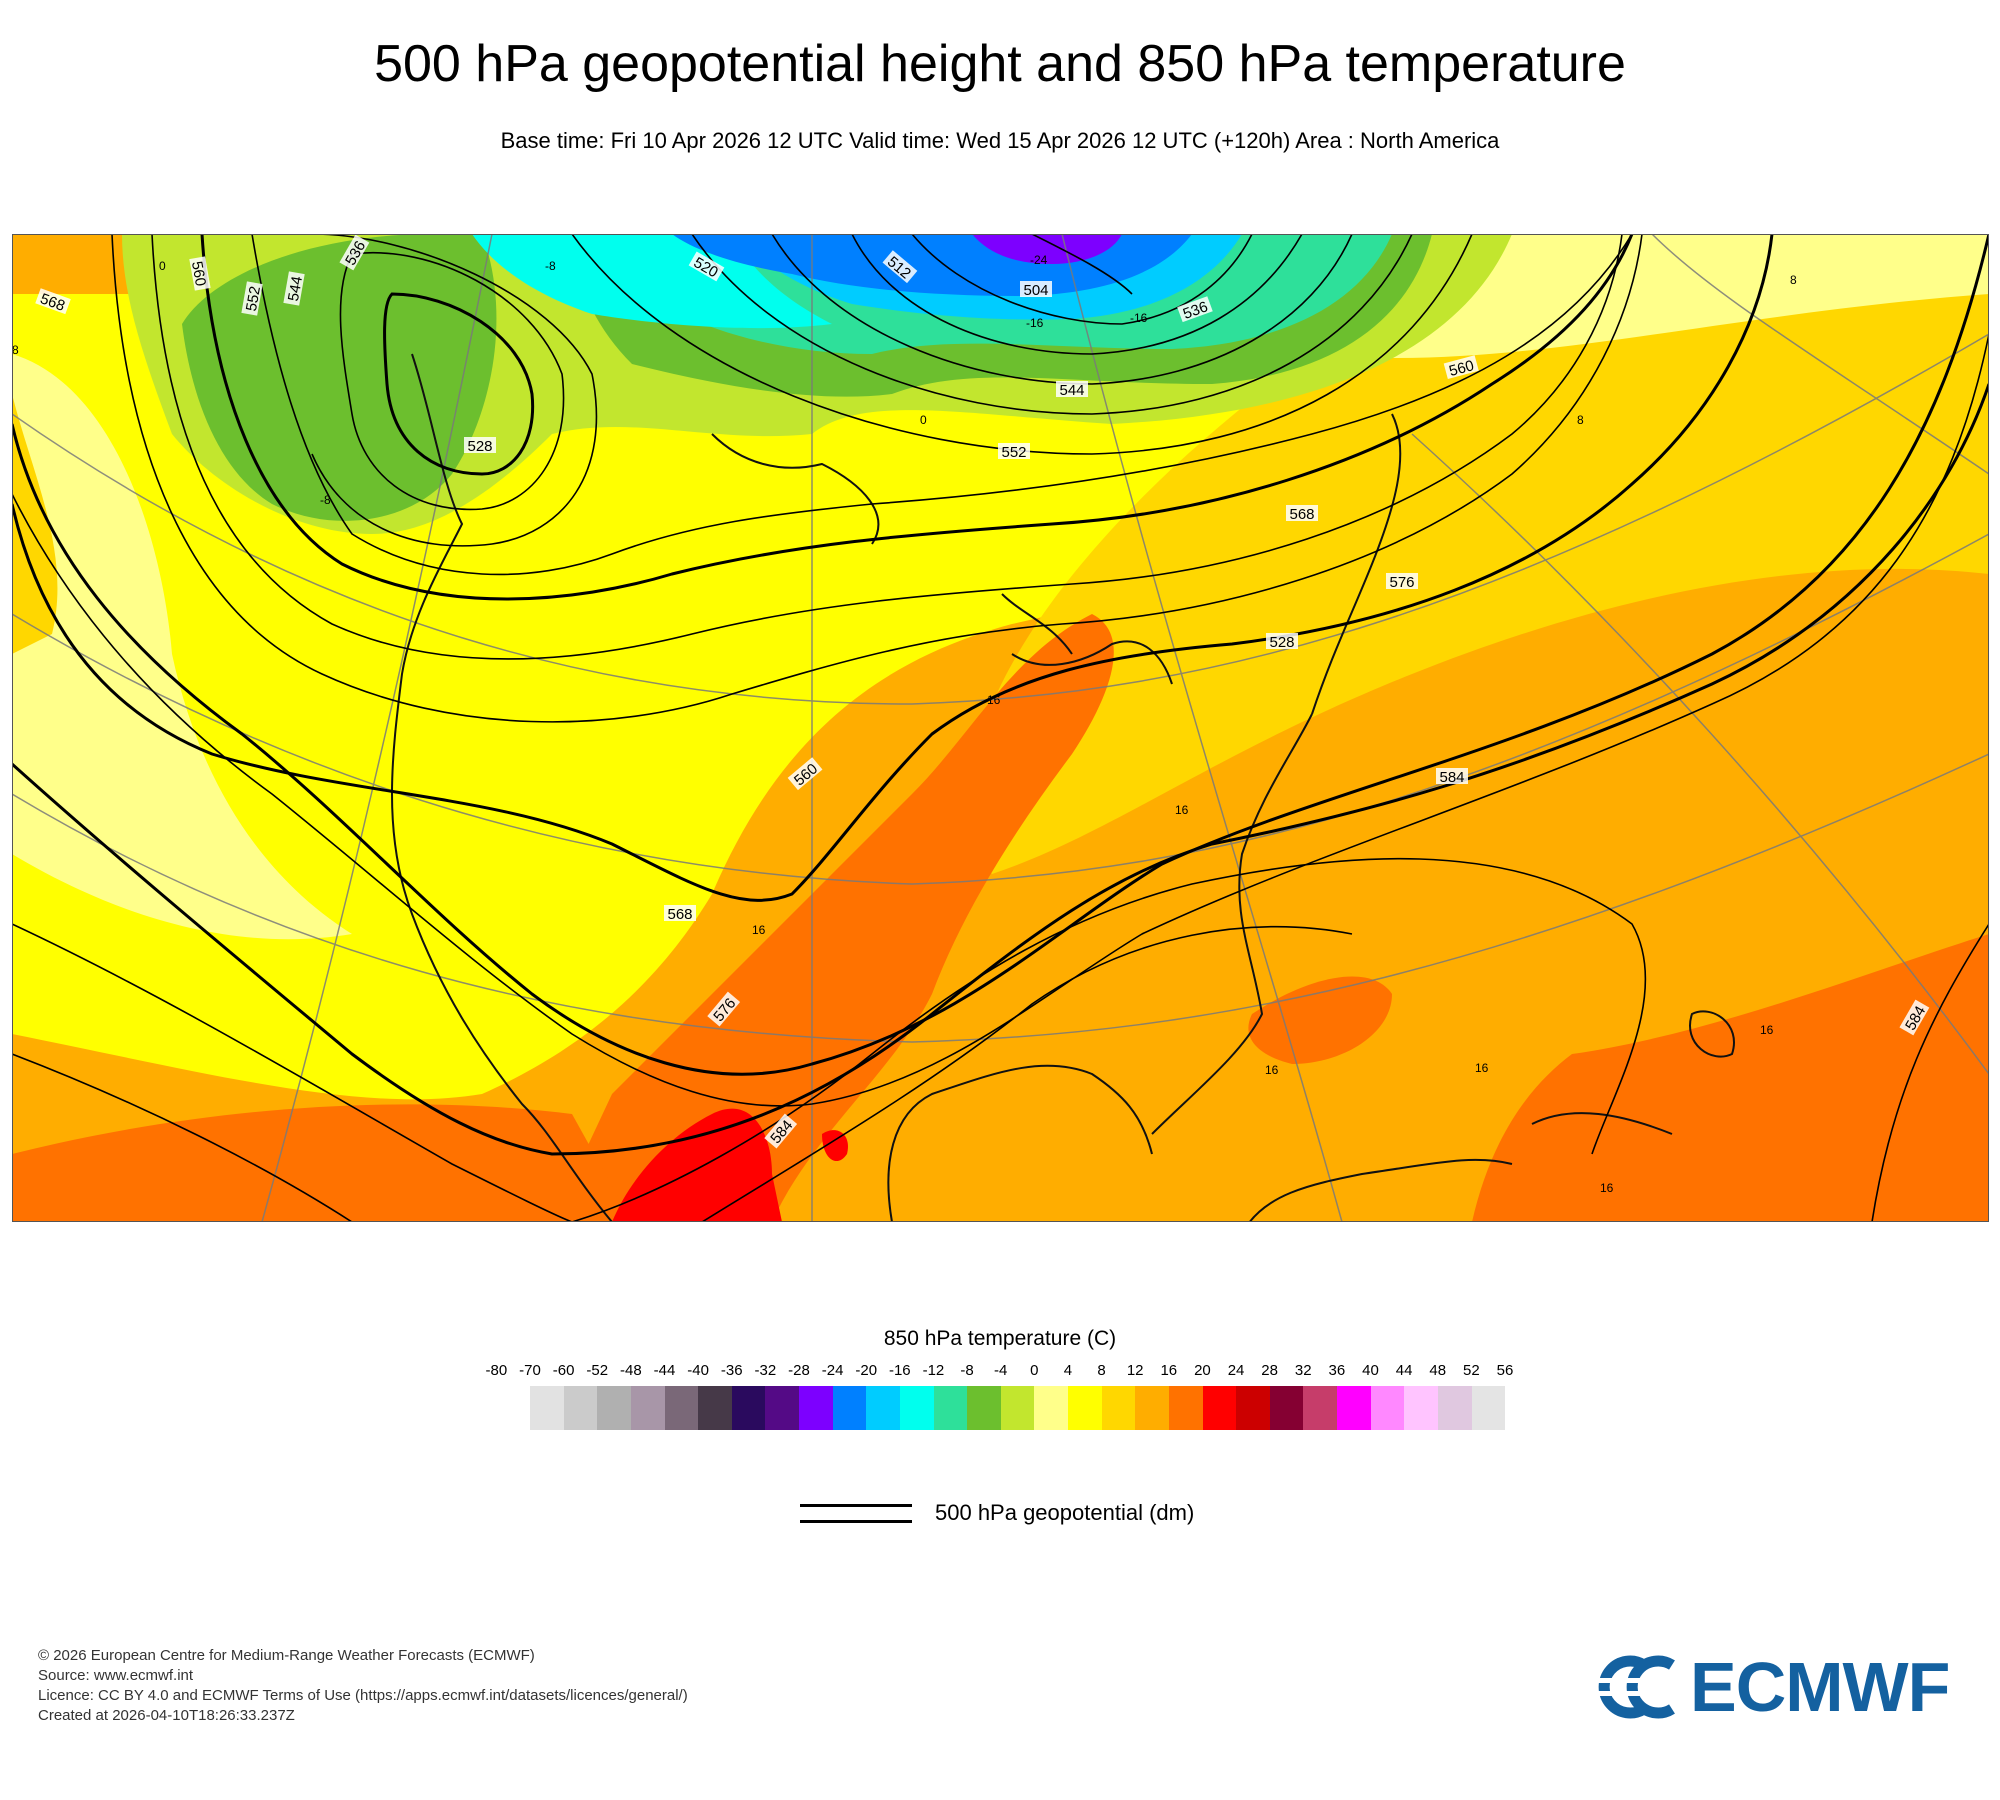  Describe the element at coordinates (899, 1370) in the screenshot. I see `colorbar-tick-label: -16` at that location.